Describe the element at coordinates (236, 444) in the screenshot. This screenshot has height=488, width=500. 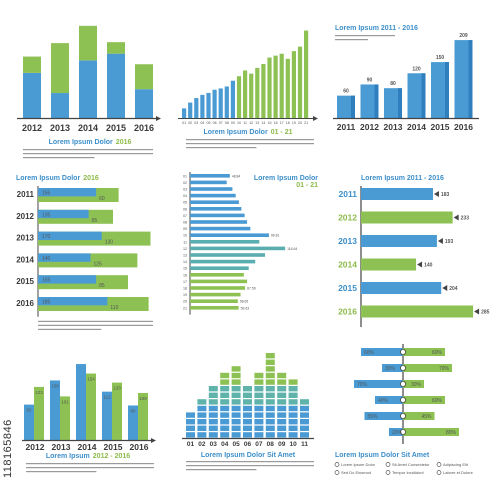
I see `tick-label: 05` at that location.